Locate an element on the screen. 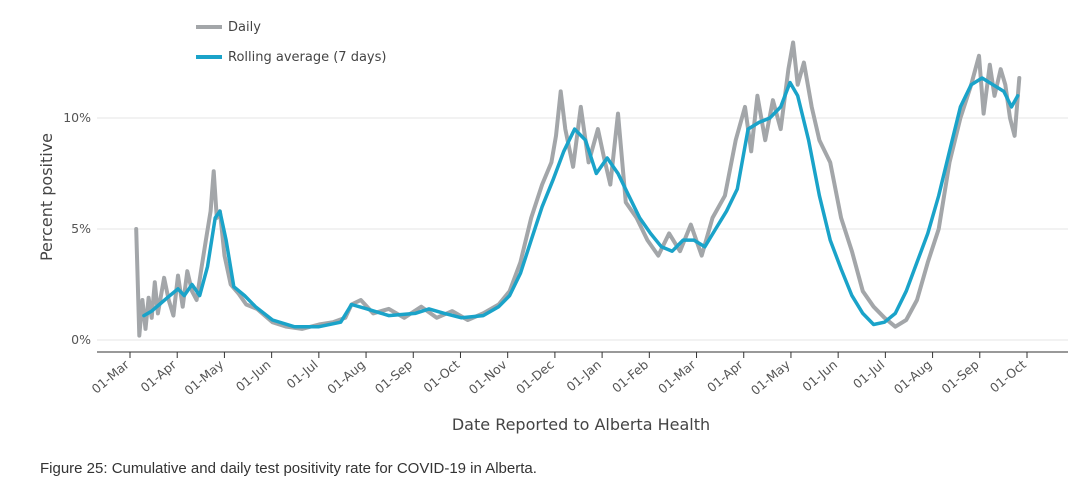  y-tick-label: 0% is located at coordinates (81, 339).